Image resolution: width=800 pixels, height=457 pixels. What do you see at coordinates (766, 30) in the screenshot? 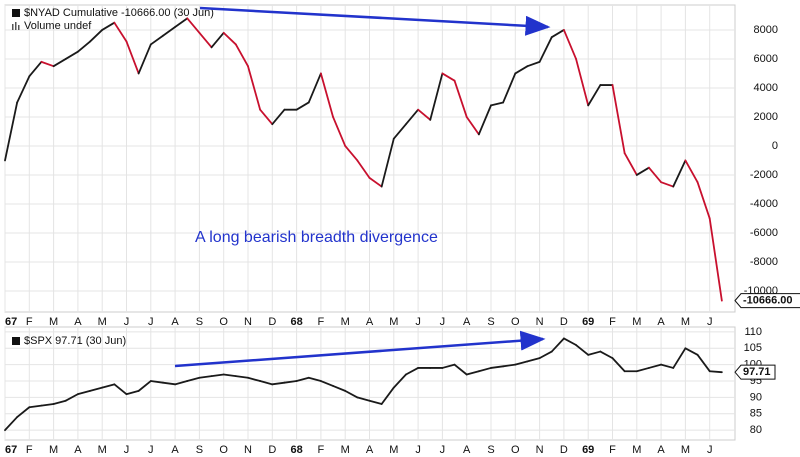
I see `y-tick-label: 8000` at bounding box center [766, 30].